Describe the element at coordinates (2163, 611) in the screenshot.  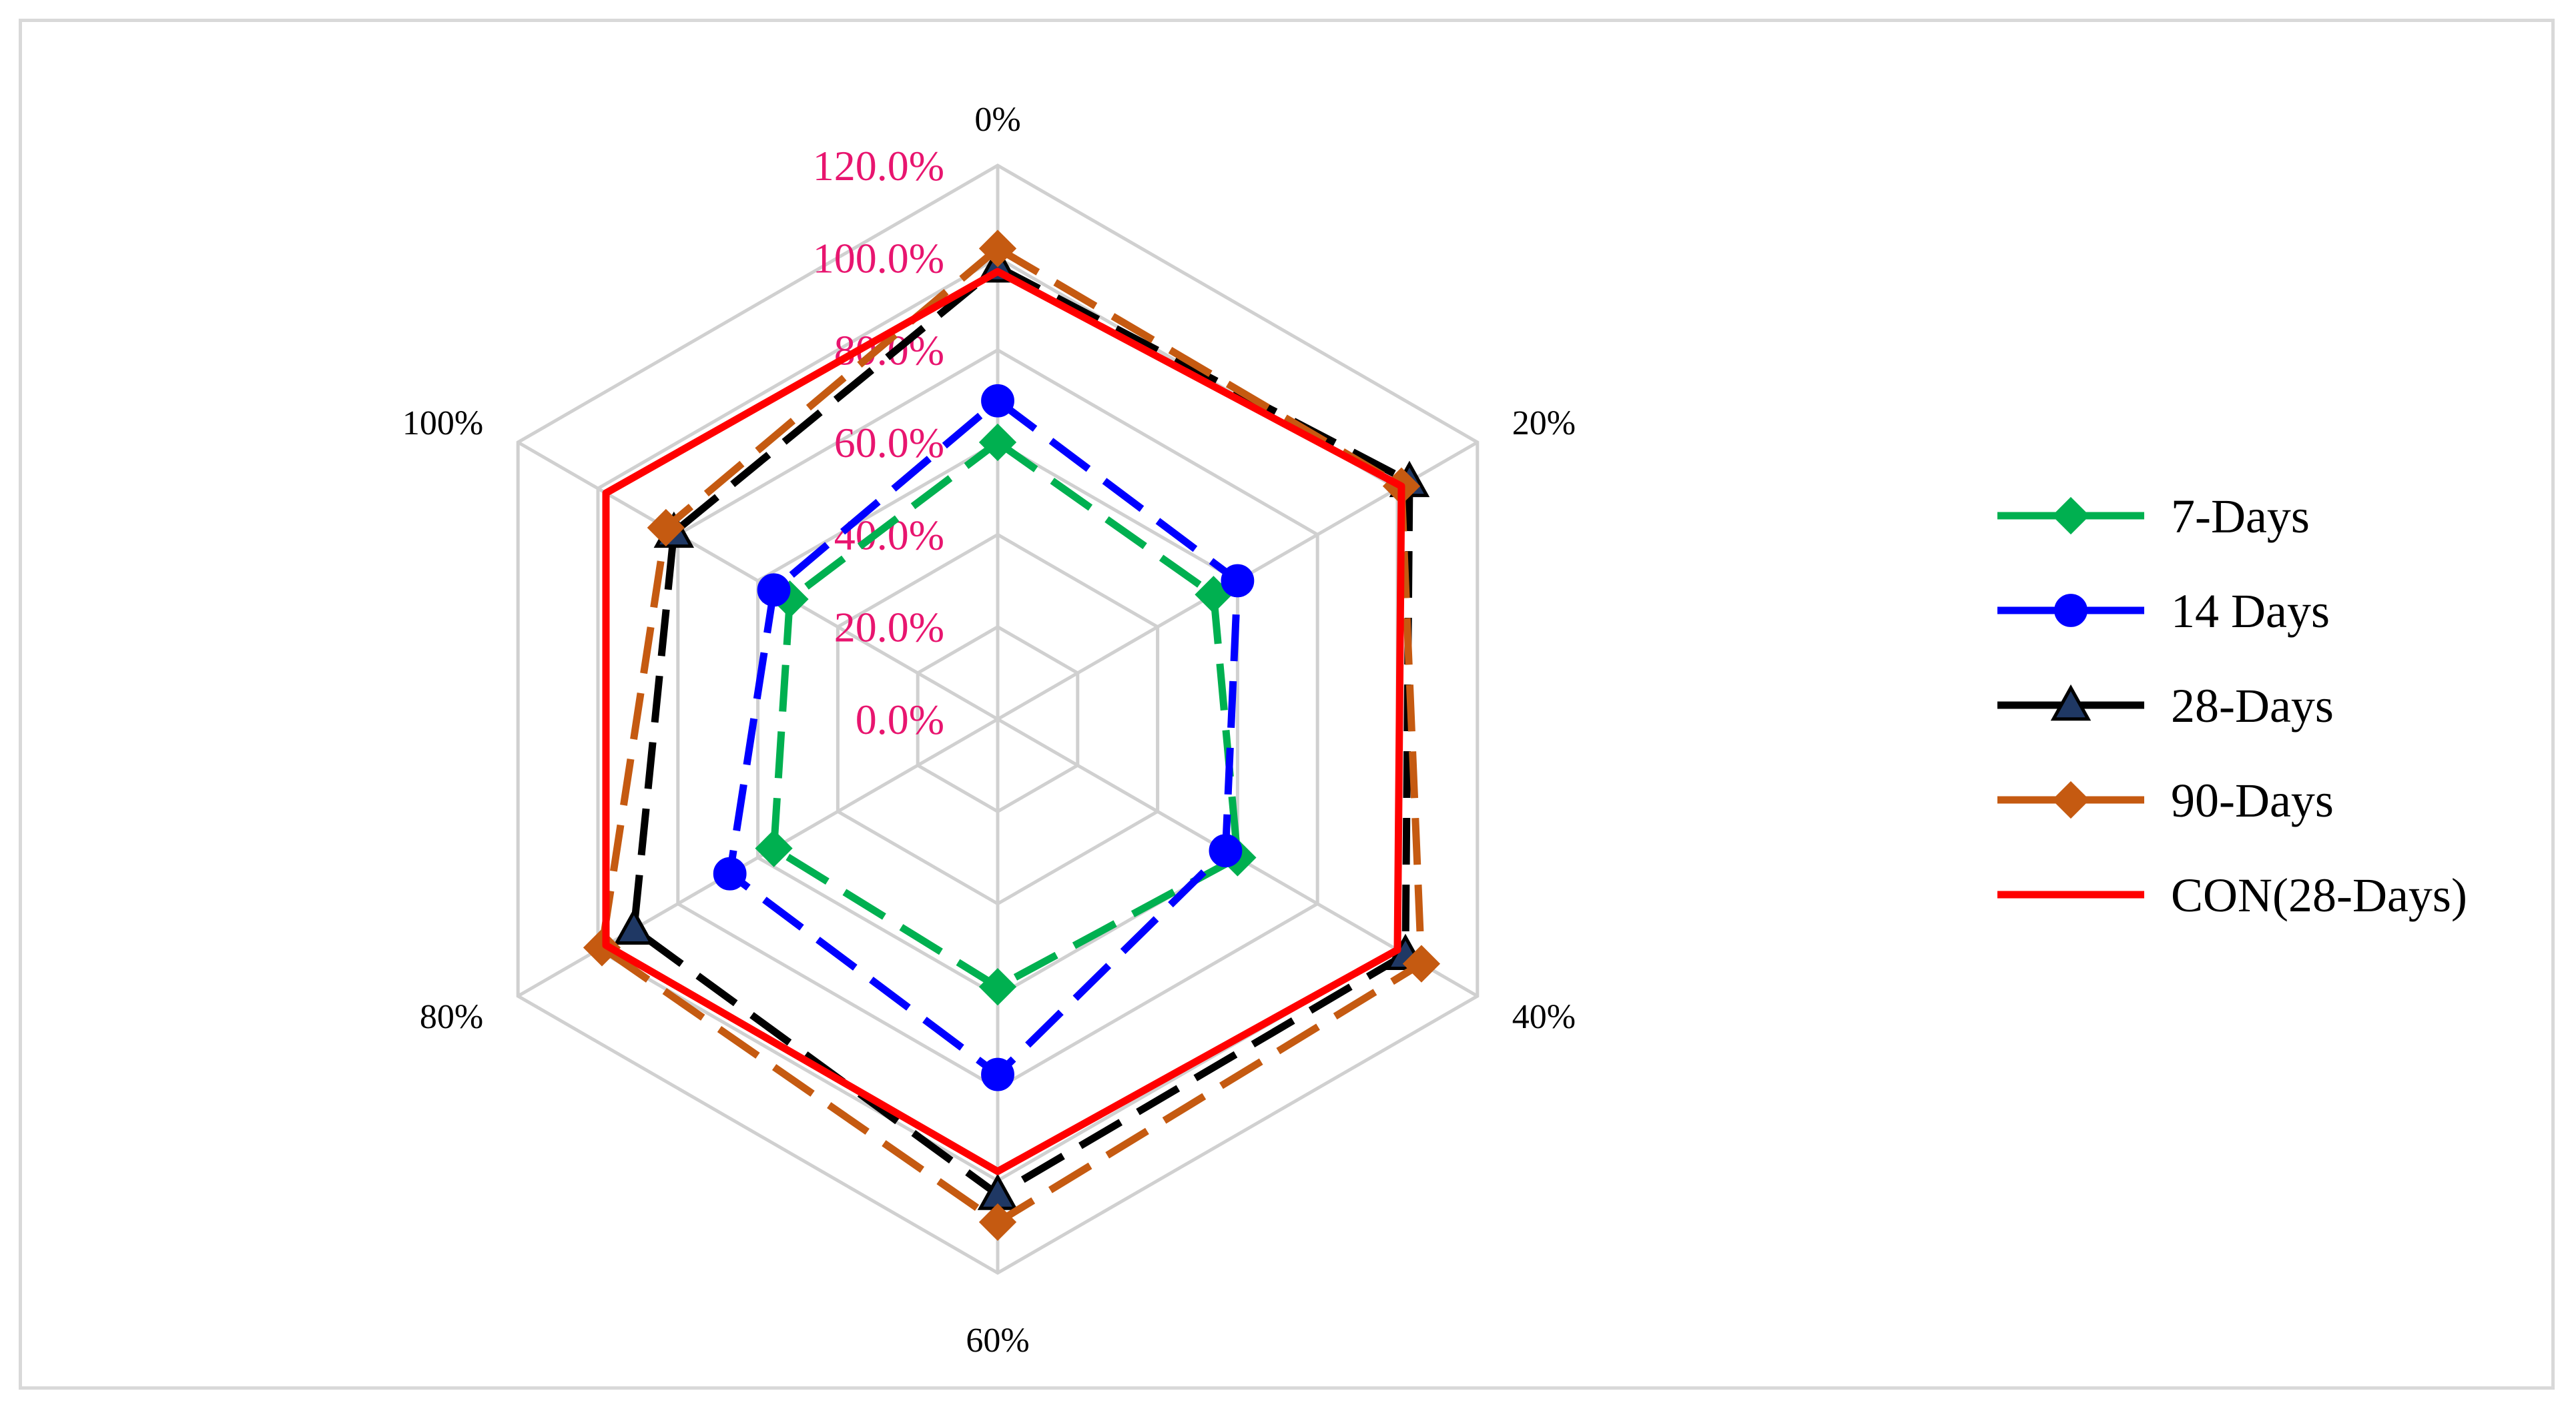
I see `legend-item: 14 Days` at that location.